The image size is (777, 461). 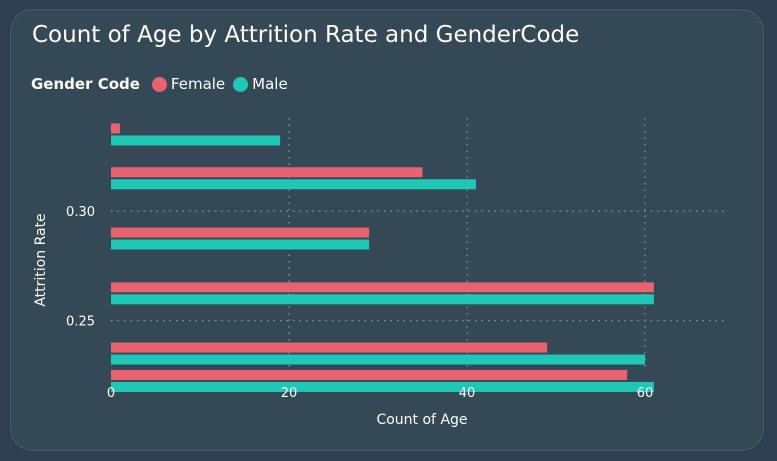 What do you see at coordinates (80, 267) in the screenshot?
I see `y-axis-ticks: 0.25 0.30` at bounding box center [80, 267].